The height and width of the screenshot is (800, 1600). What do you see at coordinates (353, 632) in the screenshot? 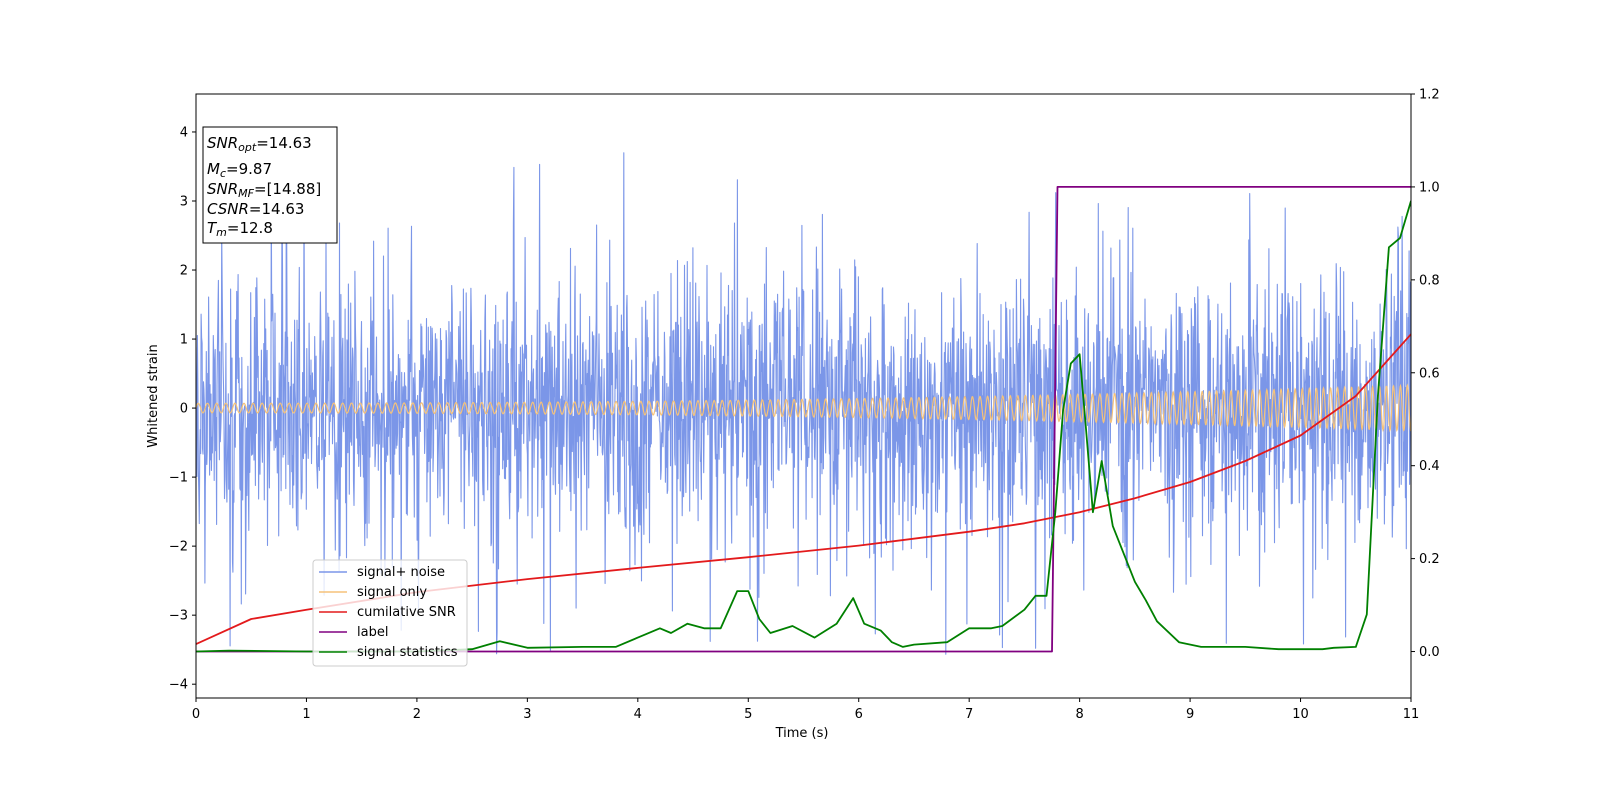
I see `legend-entry-label: label` at bounding box center [353, 632].